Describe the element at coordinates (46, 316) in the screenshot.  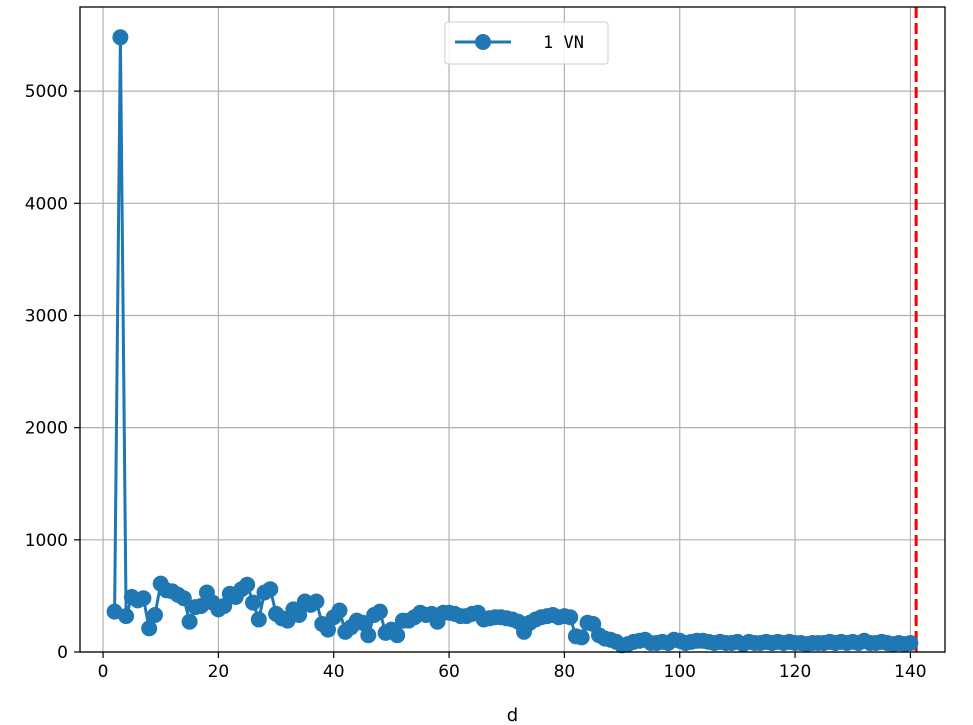
I see `y-tick-label: 3000` at that location.